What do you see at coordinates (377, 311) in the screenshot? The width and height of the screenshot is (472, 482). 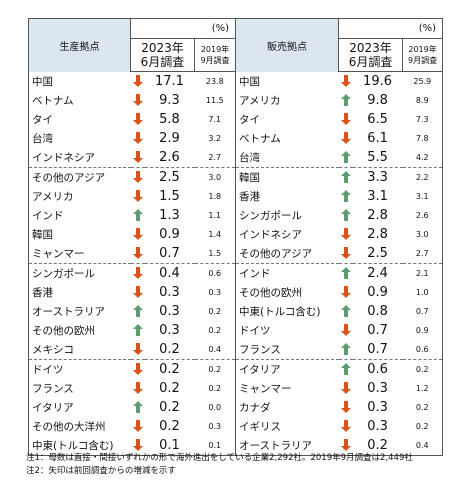 I see `value-2023: 0.8` at bounding box center [377, 311].